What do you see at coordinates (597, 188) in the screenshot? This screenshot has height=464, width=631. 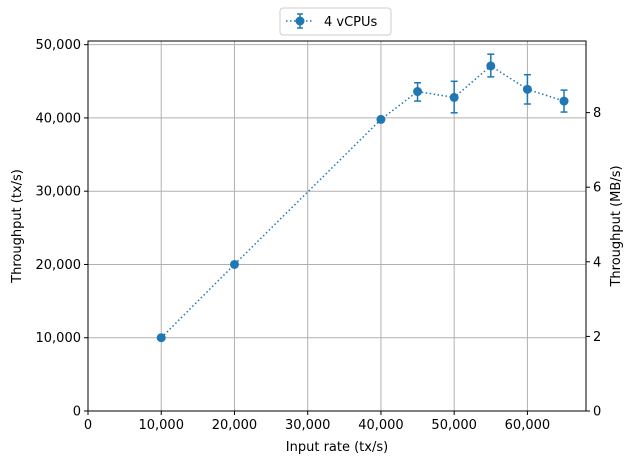 I see `y-right-tick-label: 6` at bounding box center [597, 188].